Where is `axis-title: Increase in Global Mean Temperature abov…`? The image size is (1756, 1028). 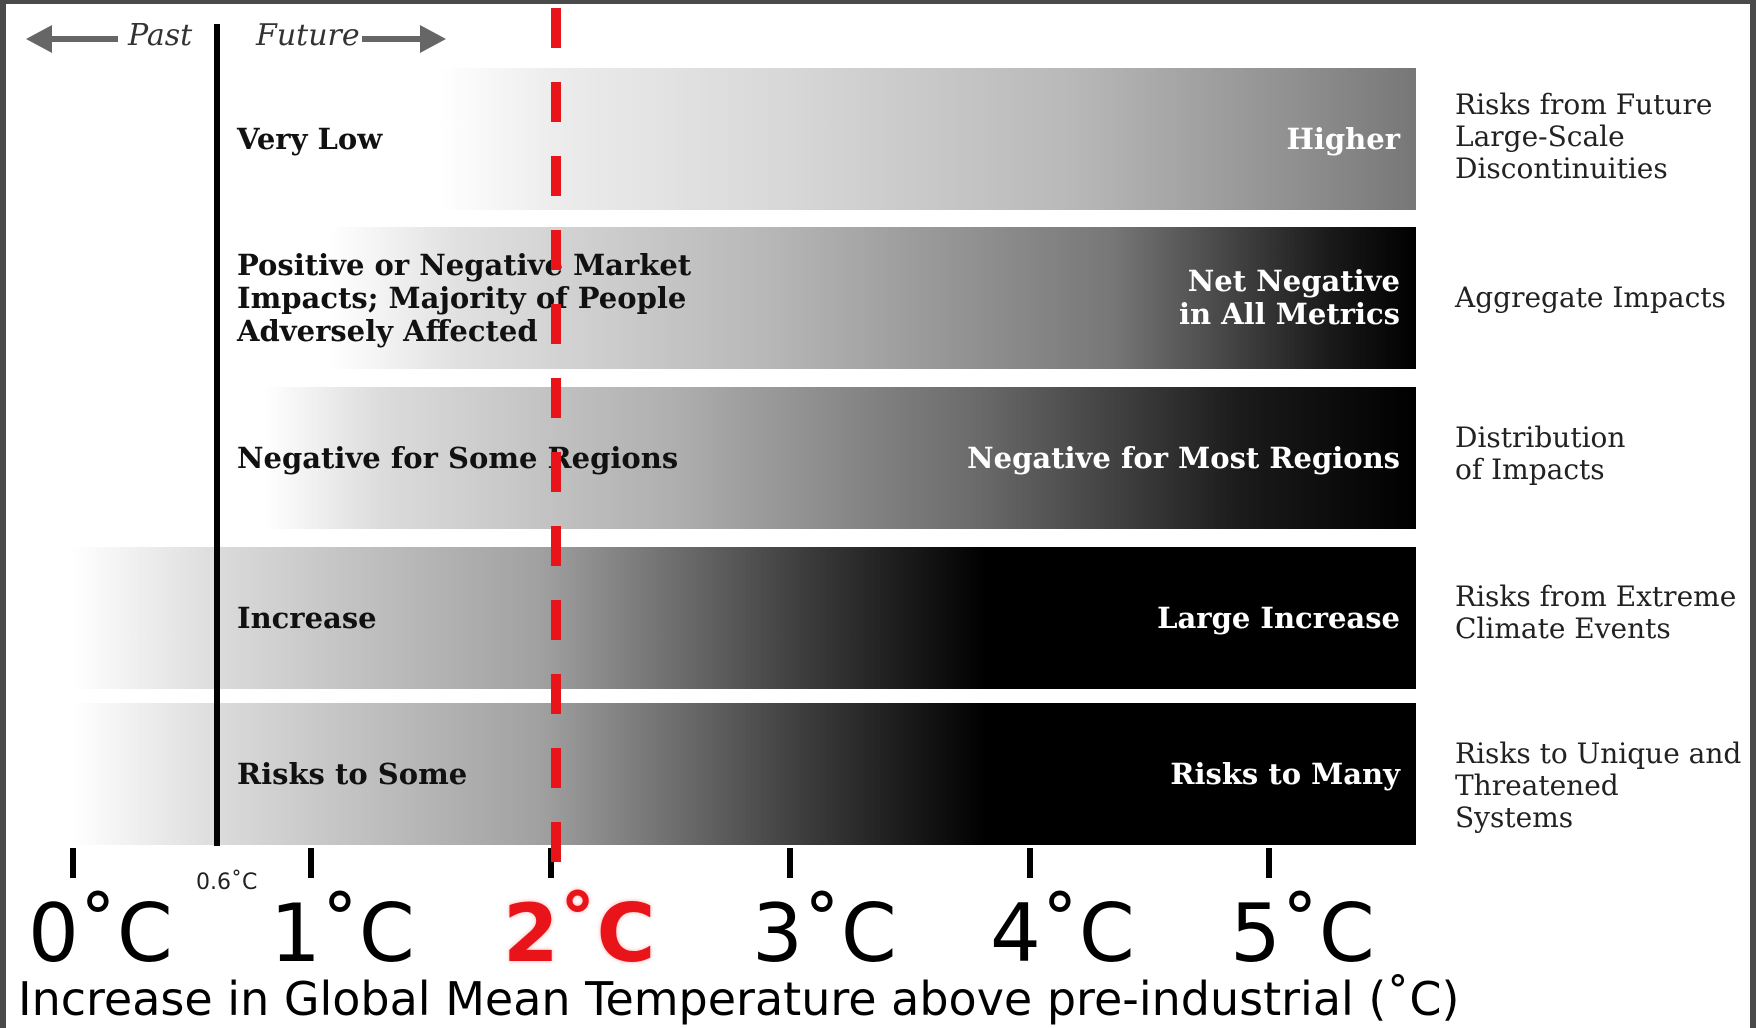
axis-title: Increase in Global Mean Temperature abov… is located at coordinates (739, 999).